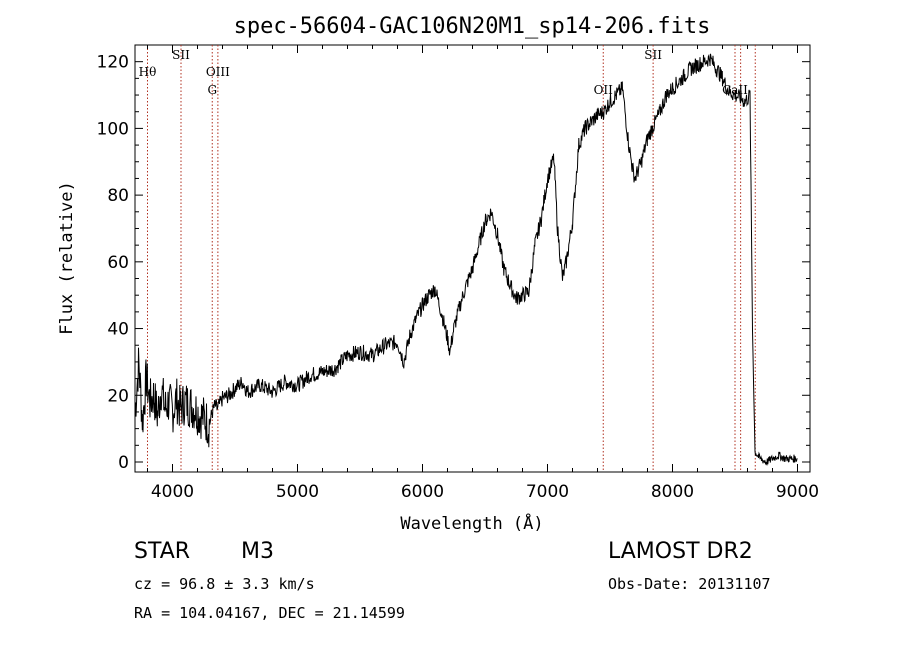  What do you see at coordinates (472, 26) in the screenshot?
I see `chart-title: spec-56604-GAC106N20M1_sp14-206.fits` at bounding box center [472, 26].